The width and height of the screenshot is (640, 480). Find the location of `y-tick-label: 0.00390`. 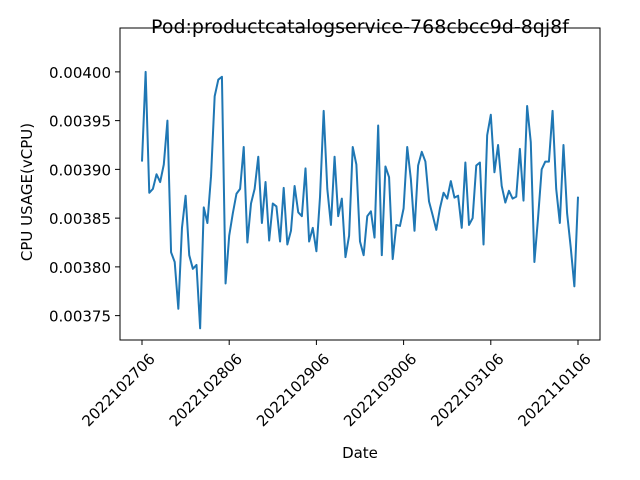

y-tick-label: 0.00390 is located at coordinates (80, 170).